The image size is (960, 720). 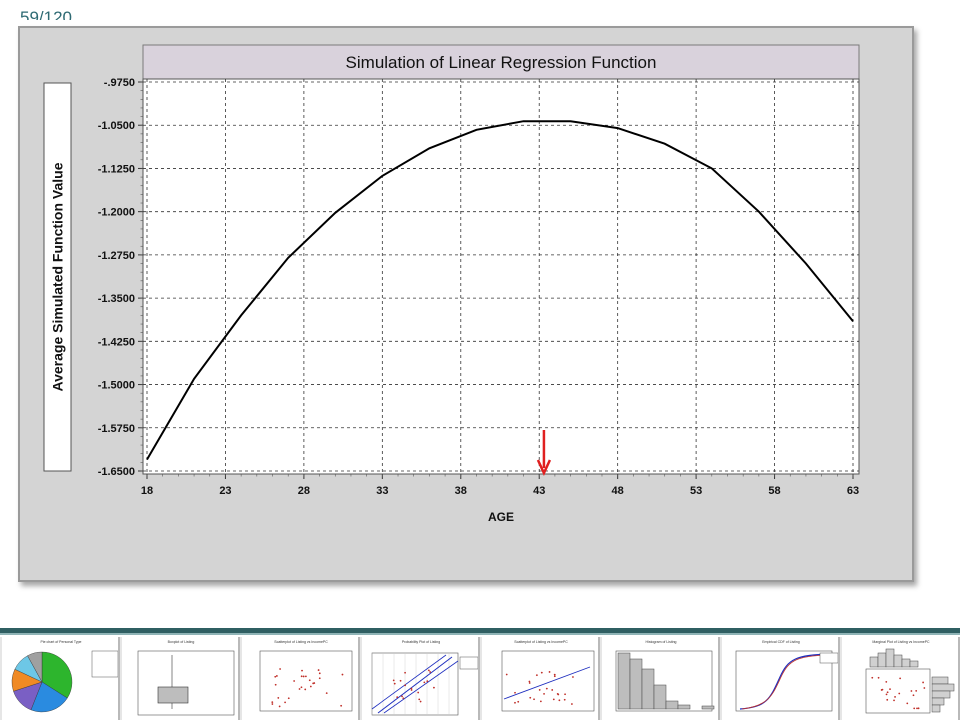 I want to click on x-tick-label: 38, so click(x=461, y=491).